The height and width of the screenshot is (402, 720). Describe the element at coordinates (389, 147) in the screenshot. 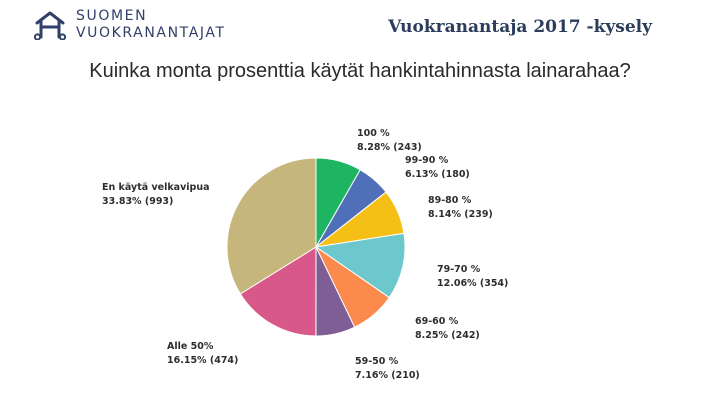

I see `slice-value-label: 8.28% (243)` at that location.